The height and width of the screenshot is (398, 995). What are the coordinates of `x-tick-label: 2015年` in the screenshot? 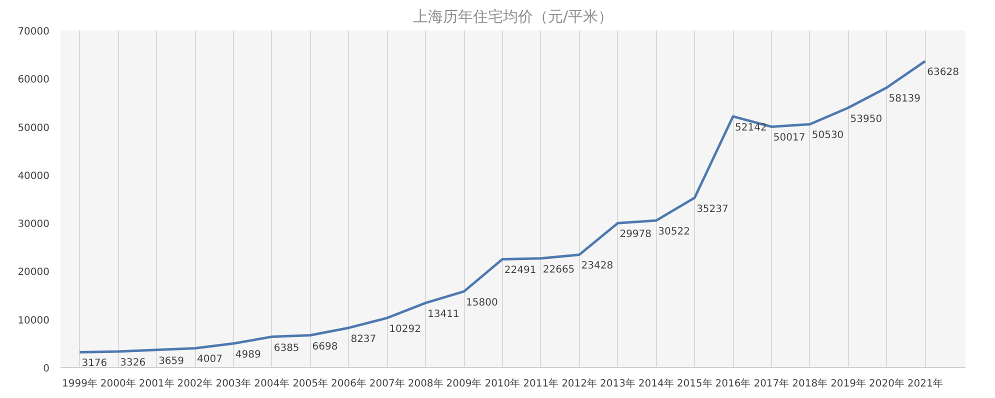 It's located at (694, 384).